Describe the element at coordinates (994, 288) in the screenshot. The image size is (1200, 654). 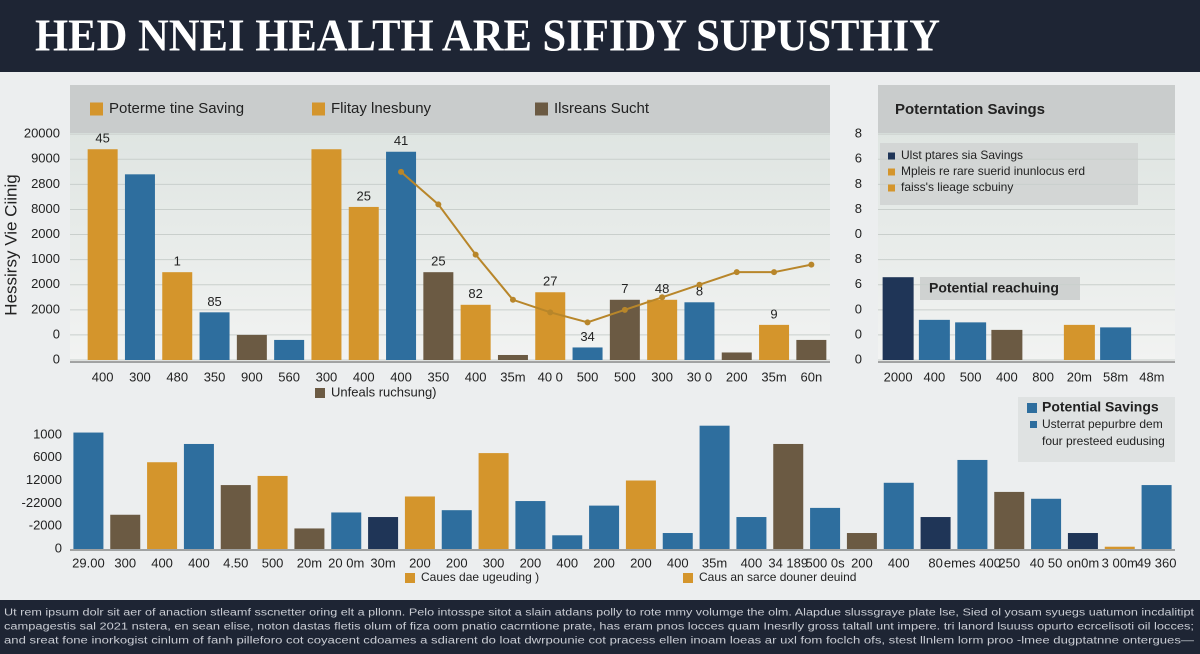
I see `note: Potential reachuing` at that location.